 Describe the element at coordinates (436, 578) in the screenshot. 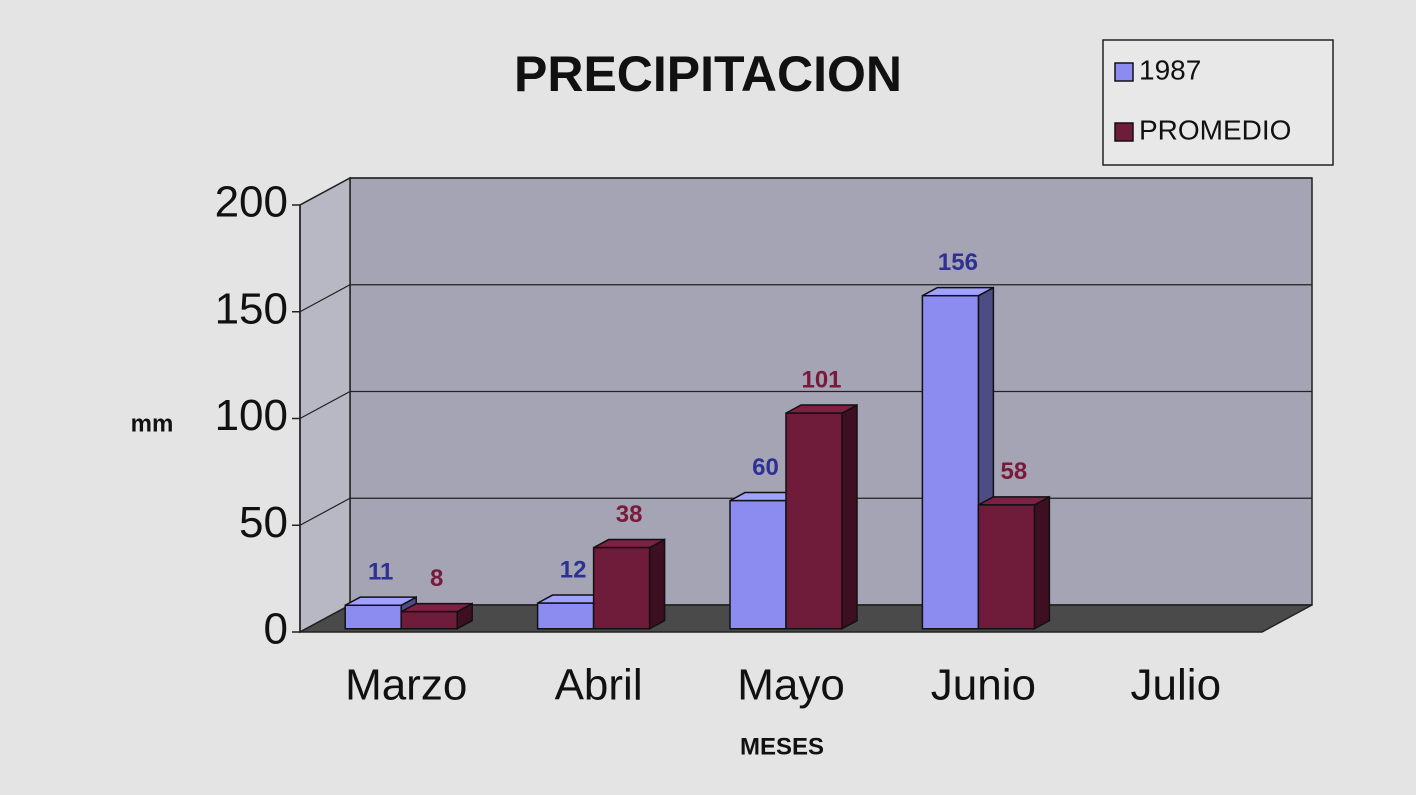

I see `data-label: 8` at that location.